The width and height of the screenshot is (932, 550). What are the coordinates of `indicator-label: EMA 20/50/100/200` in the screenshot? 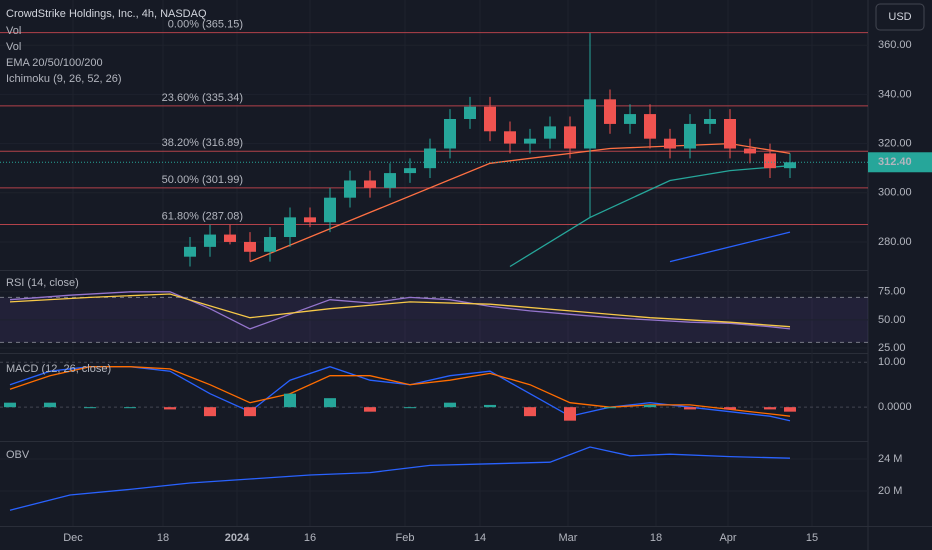 It's located at (54, 63).